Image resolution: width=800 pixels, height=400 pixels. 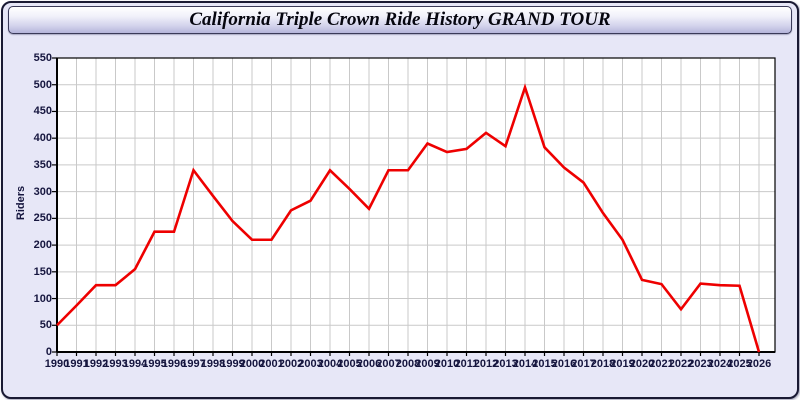 What do you see at coordinates (193, 364) in the screenshot?
I see `x-tick-label: 1997` at bounding box center [193, 364].